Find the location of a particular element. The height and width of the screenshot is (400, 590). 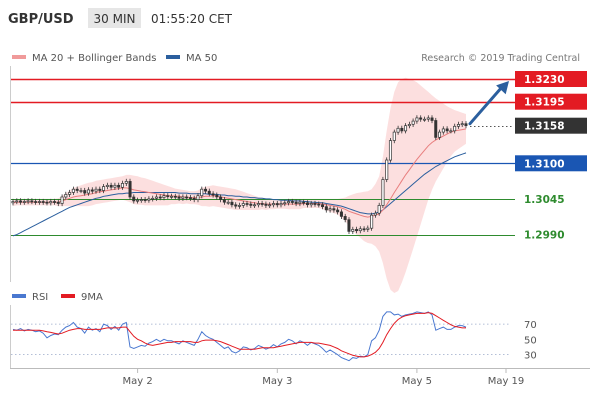

rsi-ma-line is located at coordinates (239, 335).